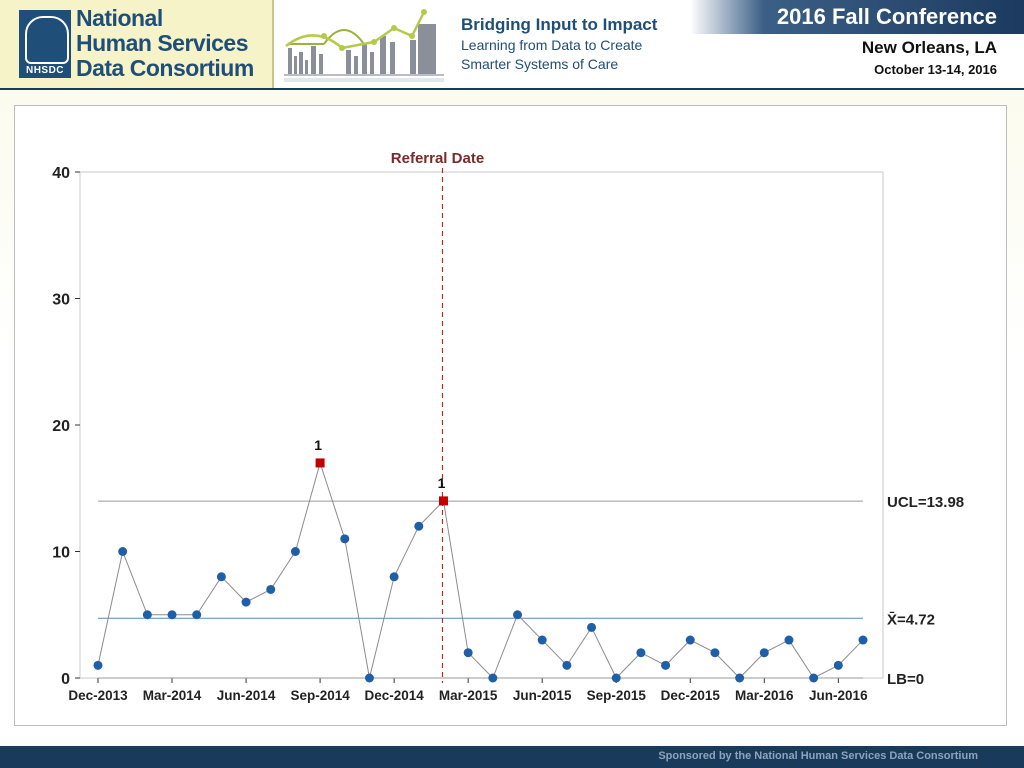 Image resolution: width=1024 pixels, height=768 pixels. I want to click on y-tick-label: 30, so click(61, 300).